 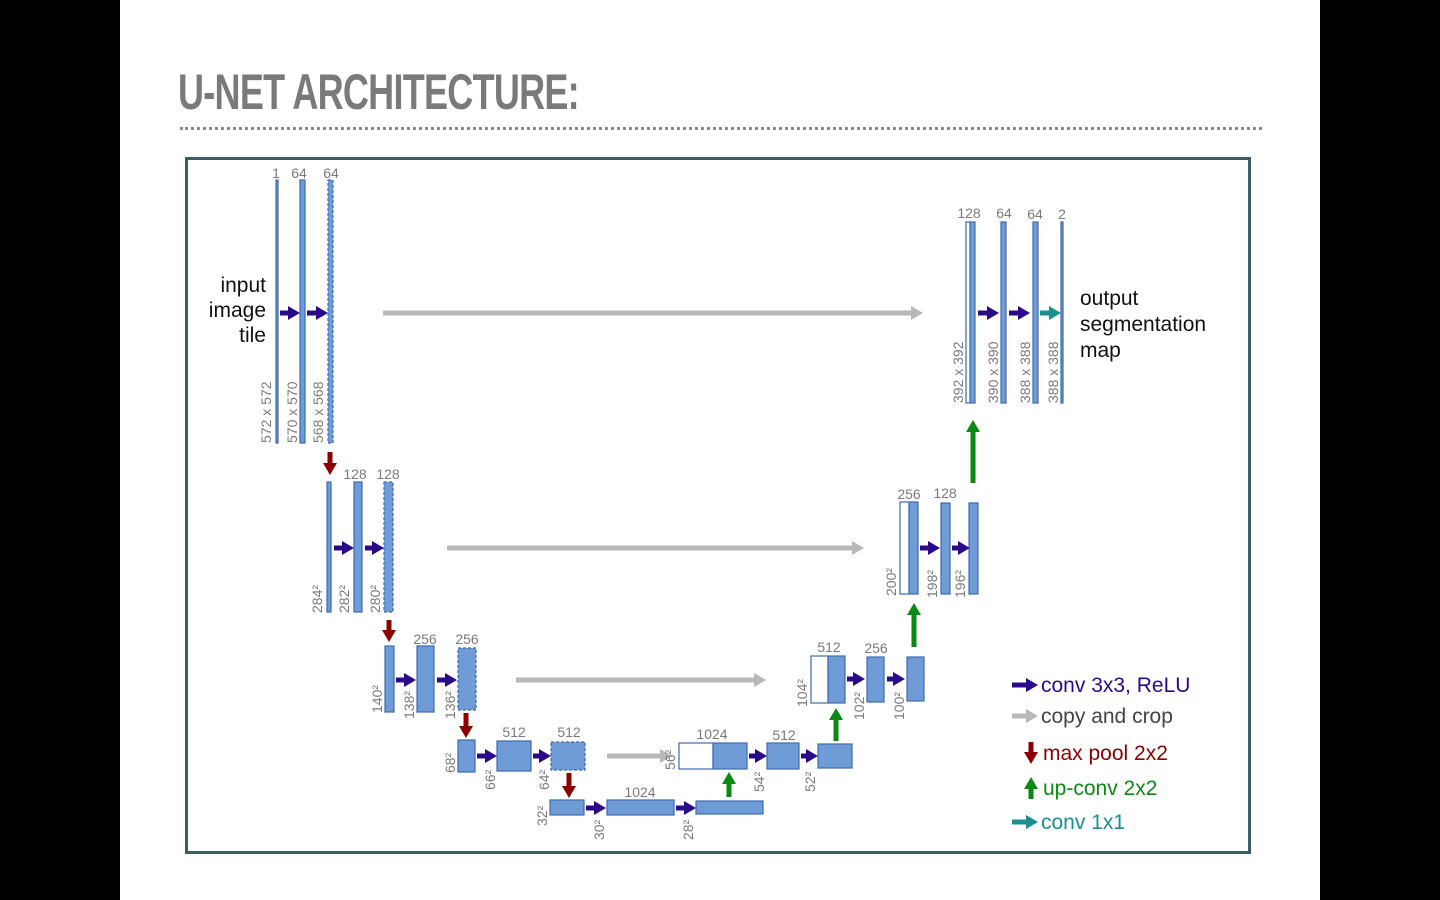 I want to click on input-label: tile, so click(x=252, y=335).